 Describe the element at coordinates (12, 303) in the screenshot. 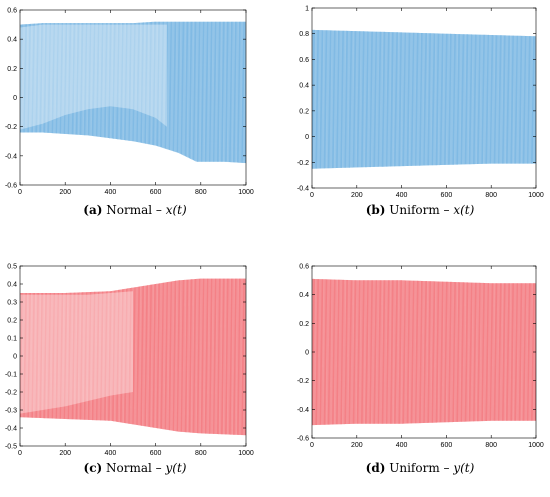

I see `y-tick-label: 0.3` at that location.